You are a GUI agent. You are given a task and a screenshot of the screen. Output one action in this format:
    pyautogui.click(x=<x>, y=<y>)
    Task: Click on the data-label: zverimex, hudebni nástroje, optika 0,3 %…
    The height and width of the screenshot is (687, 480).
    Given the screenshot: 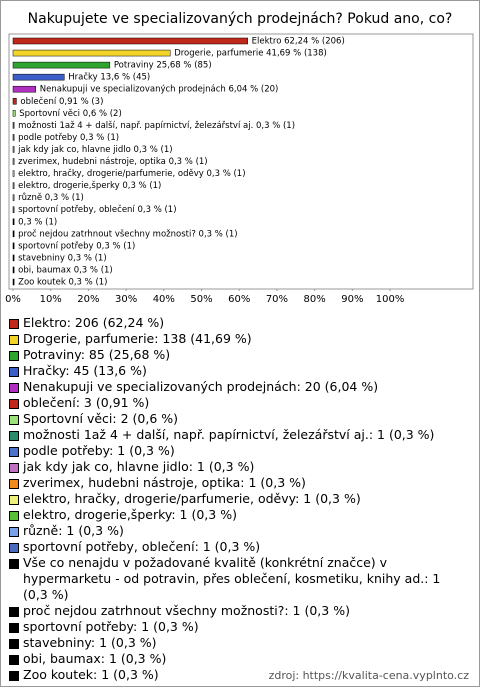 What is the action you would take?
    pyautogui.click(x=113, y=162)
    